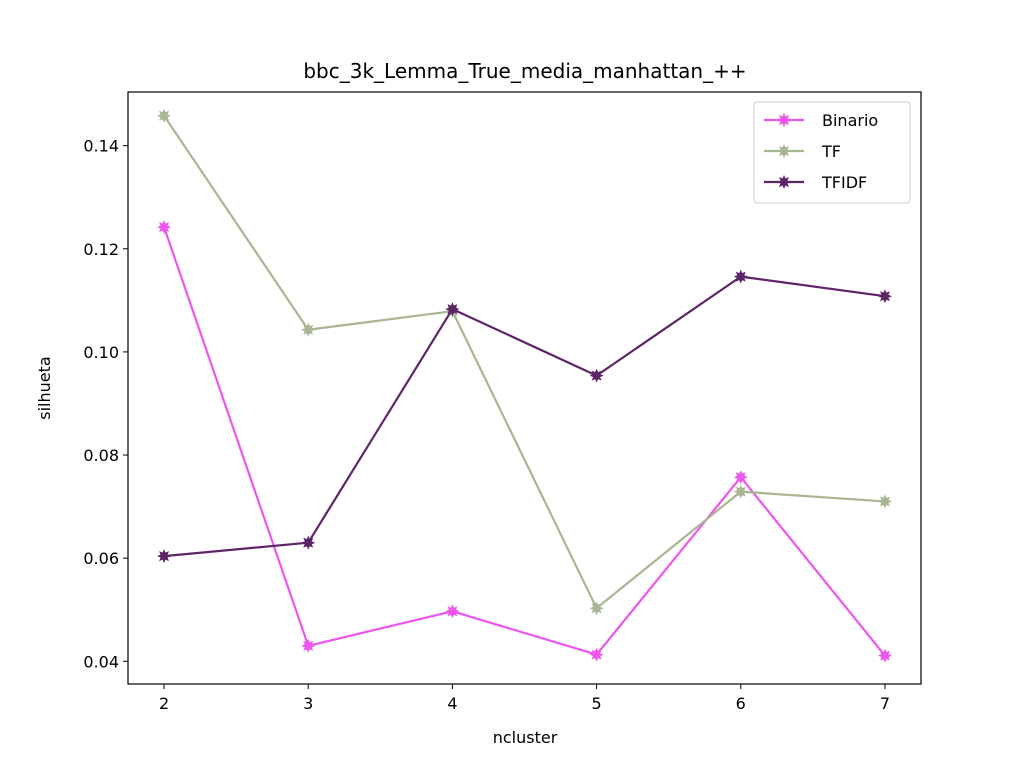 The width and height of the screenshot is (1024, 768). I want to click on y-tick-label: 0.08, so click(101, 455).